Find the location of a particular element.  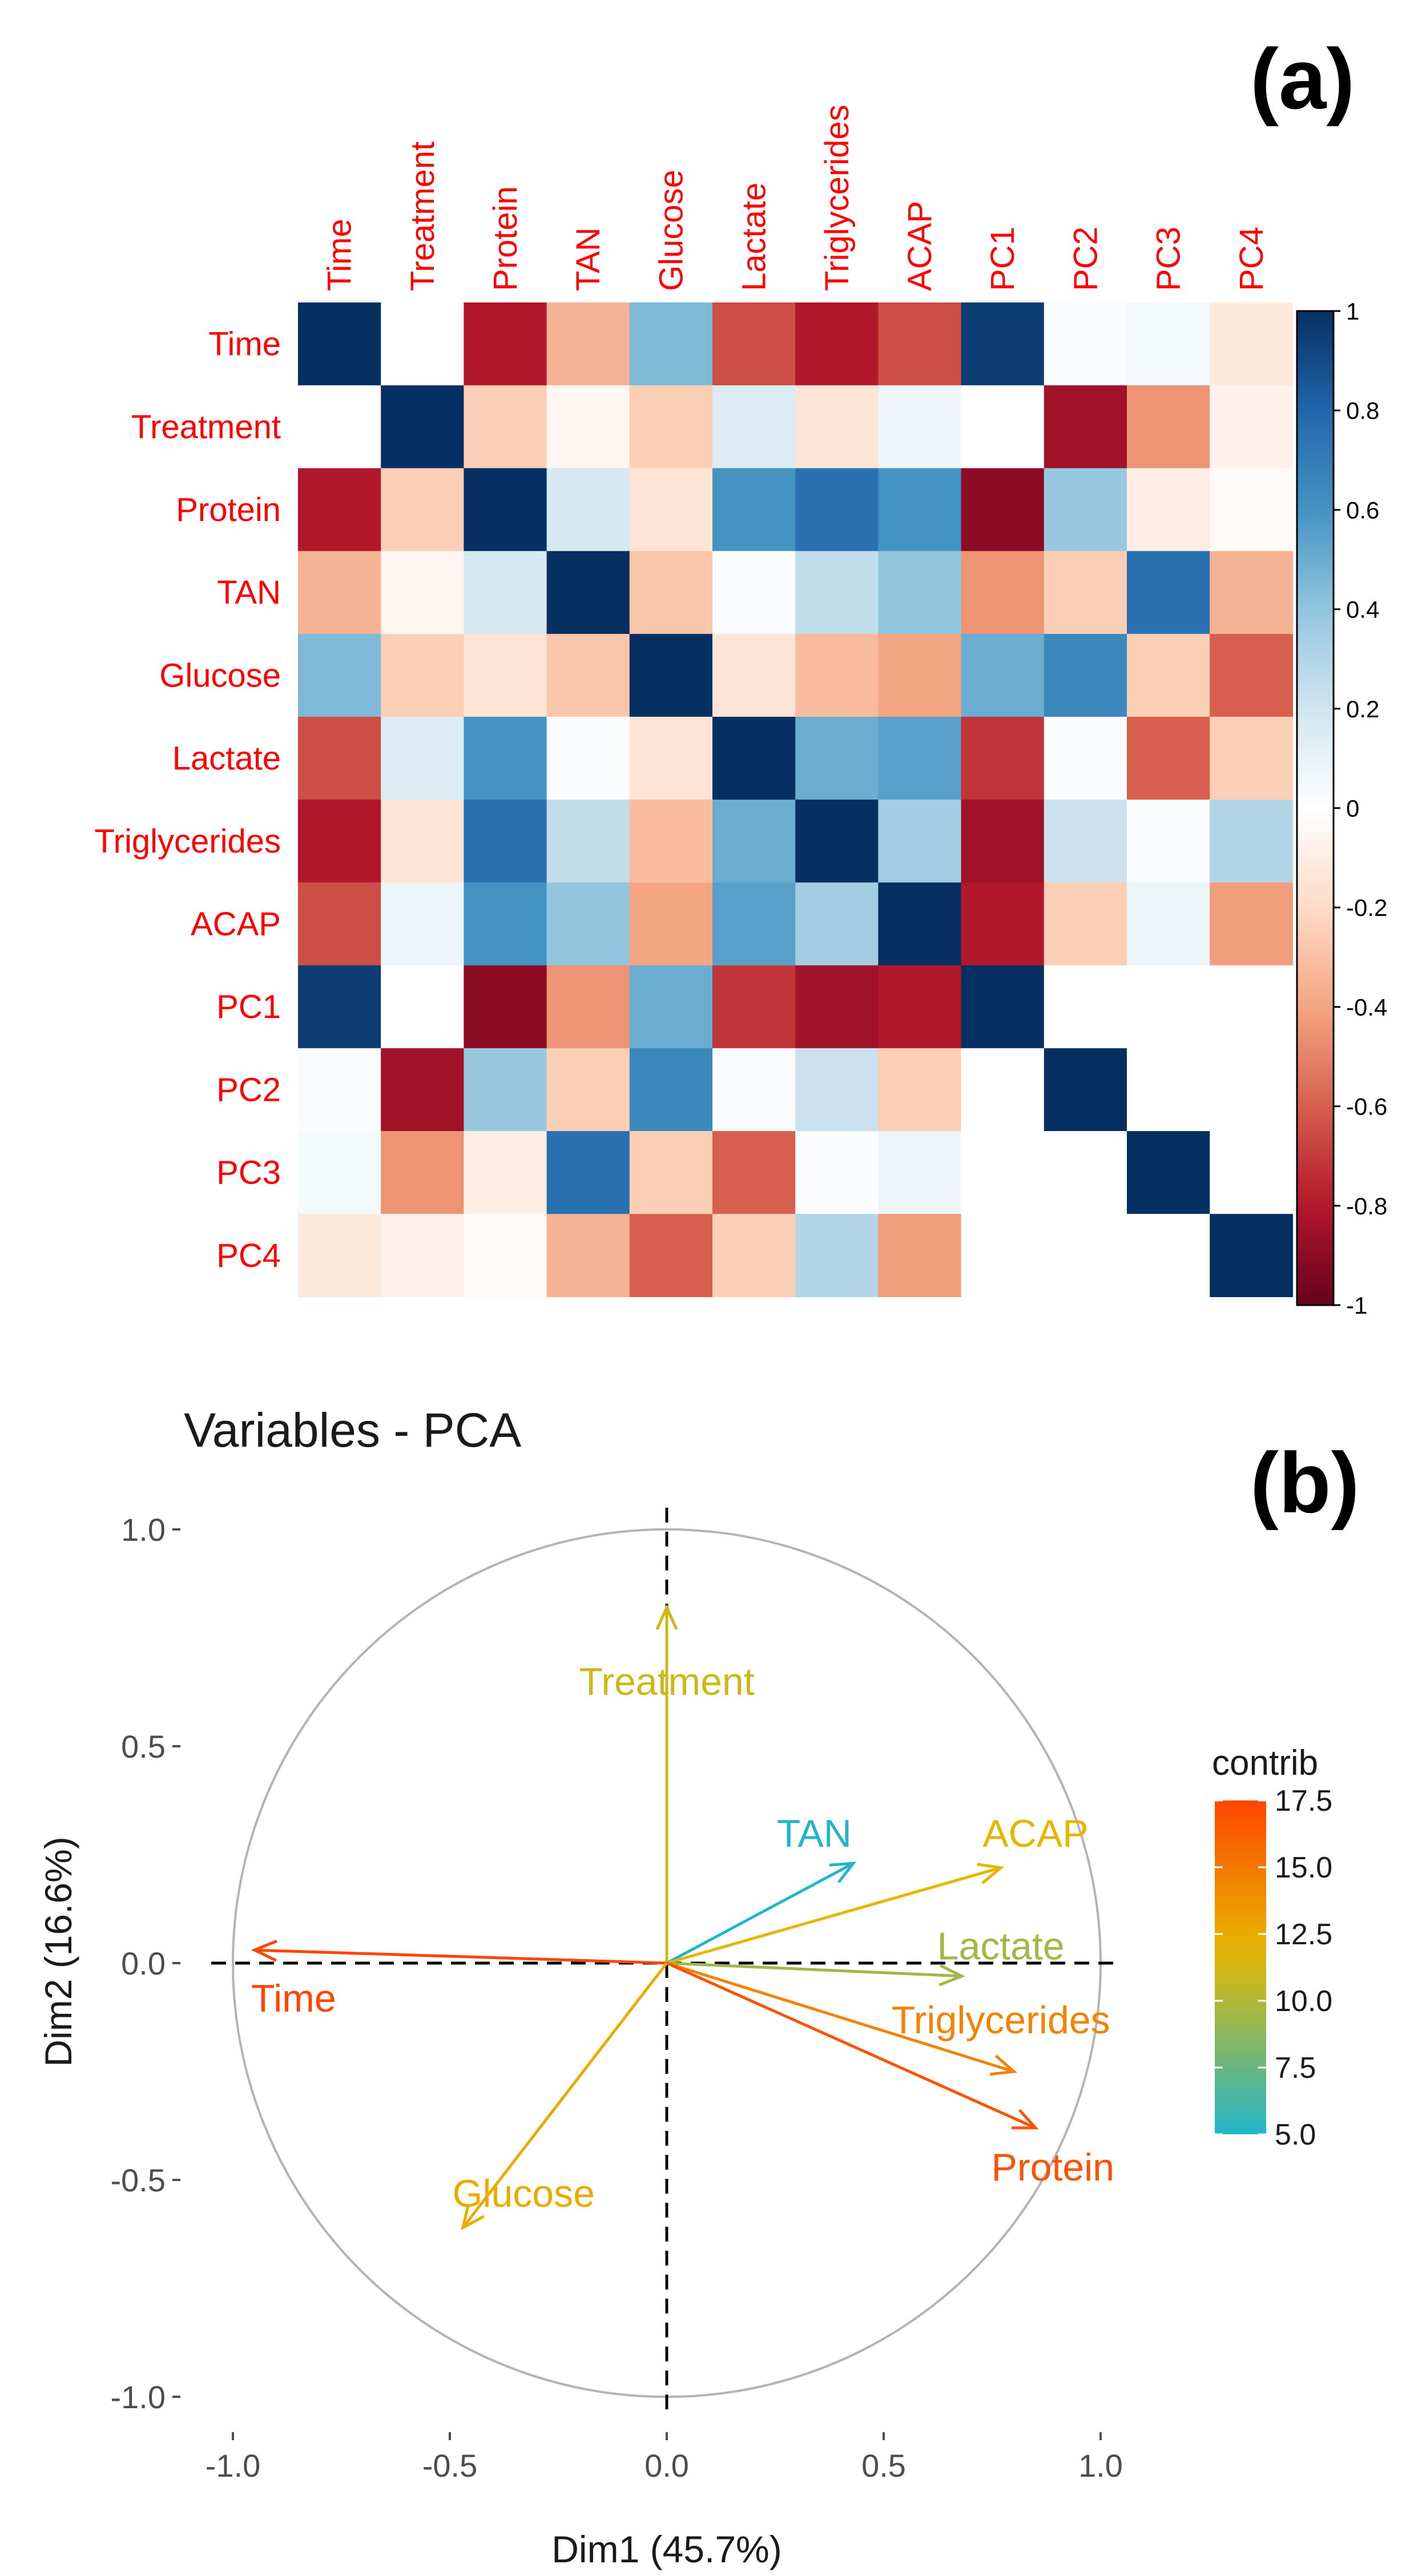

colorbar-tick-label: 1 is located at coordinates (1352, 311).